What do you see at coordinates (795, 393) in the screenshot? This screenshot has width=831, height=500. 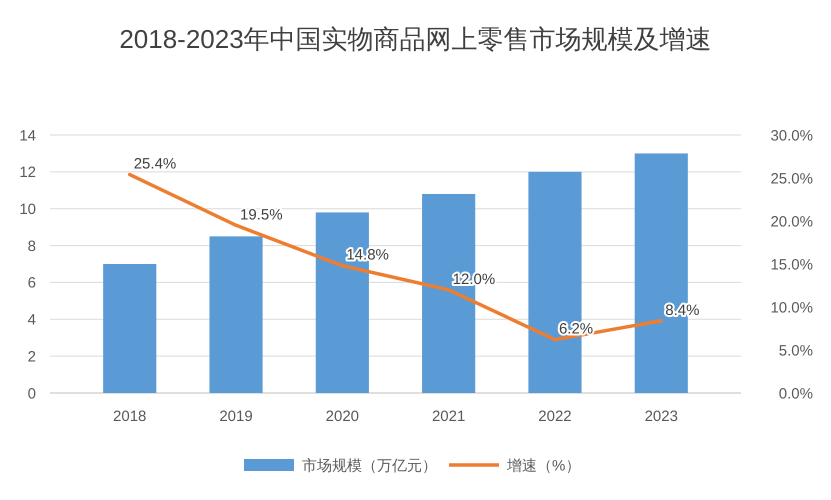 I see `y2-tick-label: 0.0%` at bounding box center [795, 393].